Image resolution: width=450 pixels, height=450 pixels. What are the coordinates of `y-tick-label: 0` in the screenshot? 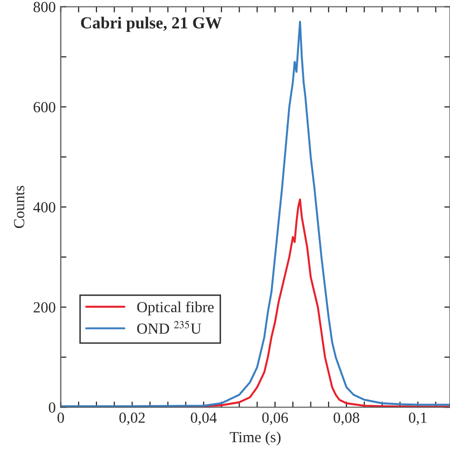 It's located at (52, 407).